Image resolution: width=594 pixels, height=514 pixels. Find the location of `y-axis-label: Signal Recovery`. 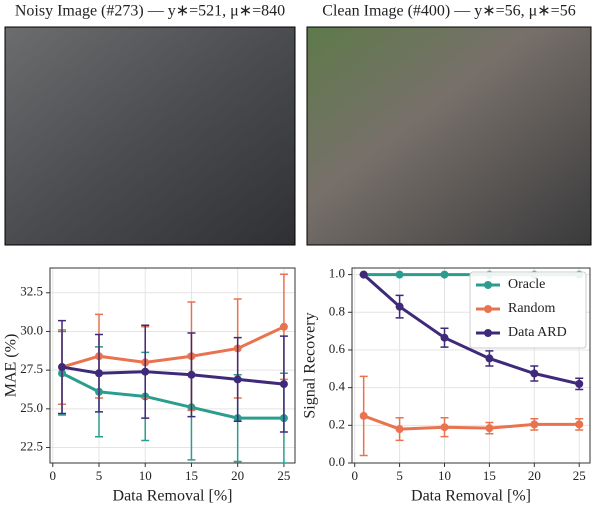

y-axis-label: Signal Recovery is located at coordinates (310, 365).